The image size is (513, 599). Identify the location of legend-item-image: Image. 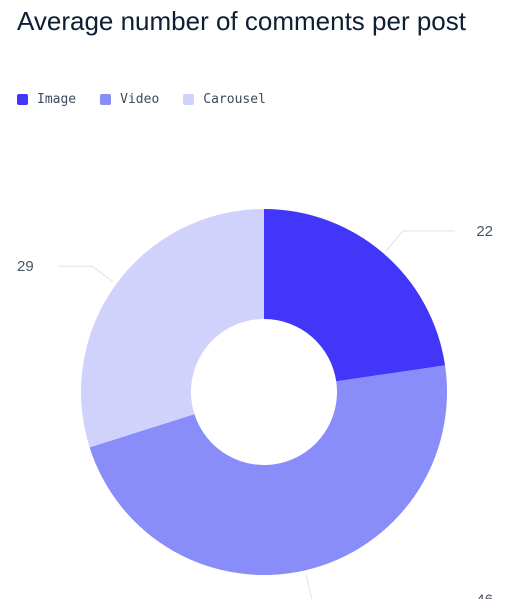
(46, 99).